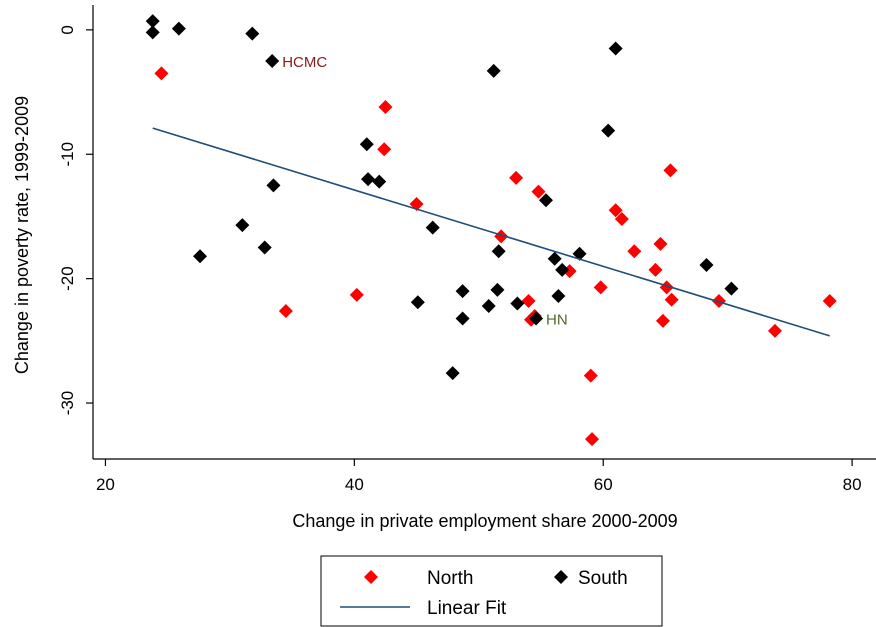 This screenshot has width=876, height=627. Describe the element at coordinates (354, 484) in the screenshot. I see `x-tick-label: 40` at that location.